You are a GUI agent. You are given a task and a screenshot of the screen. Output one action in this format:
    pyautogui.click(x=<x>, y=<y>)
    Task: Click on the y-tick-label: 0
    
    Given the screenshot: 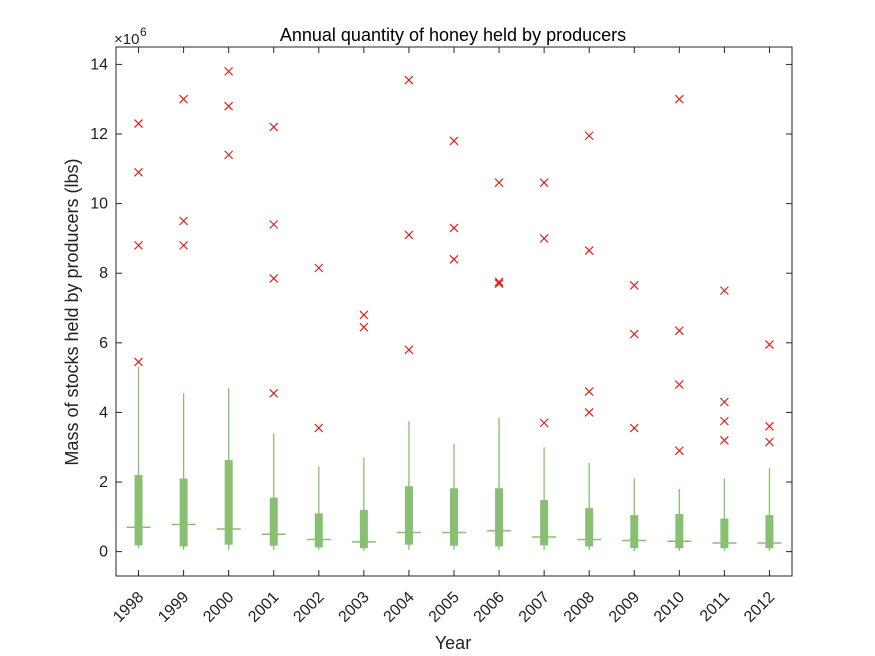 What is the action you would take?
    pyautogui.click(x=103, y=552)
    